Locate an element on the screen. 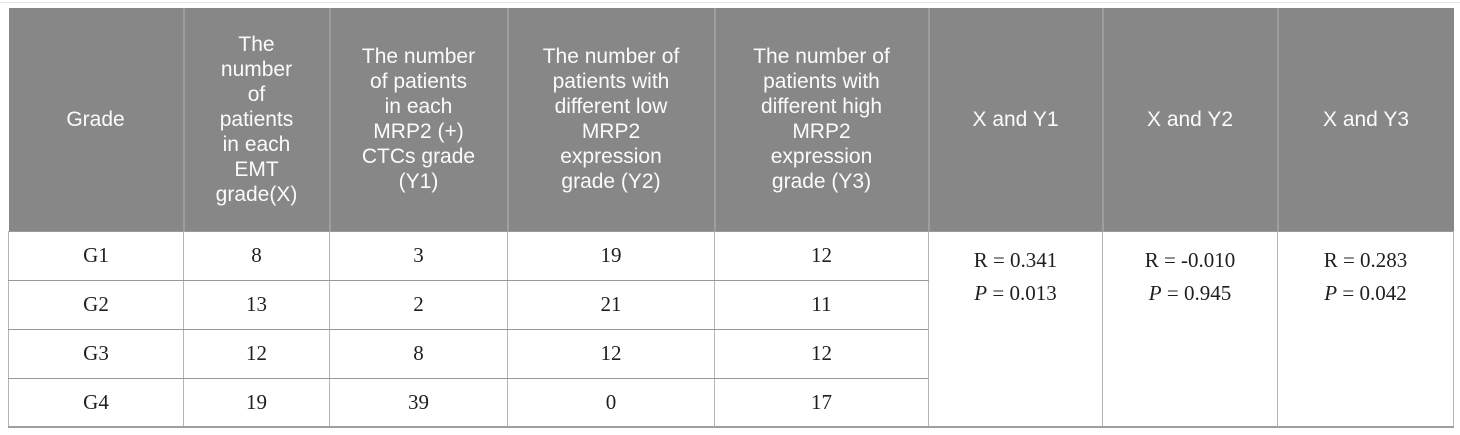  grade-cell: G1 is located at coordinates (96, 255).